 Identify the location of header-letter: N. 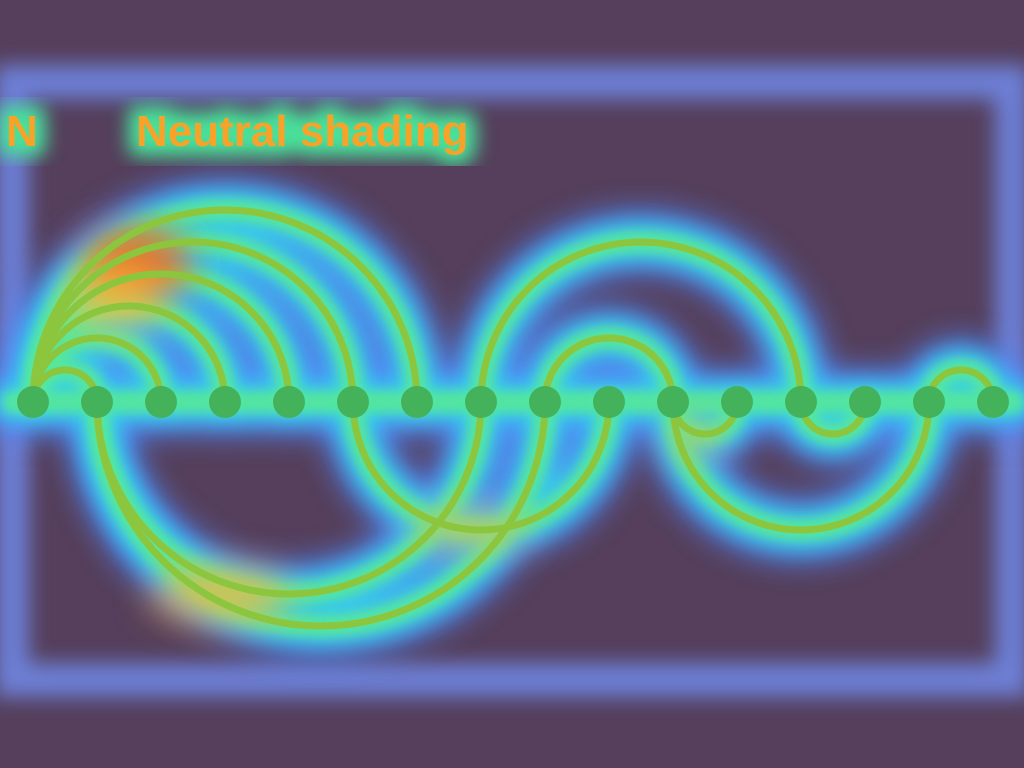
(22, 131).